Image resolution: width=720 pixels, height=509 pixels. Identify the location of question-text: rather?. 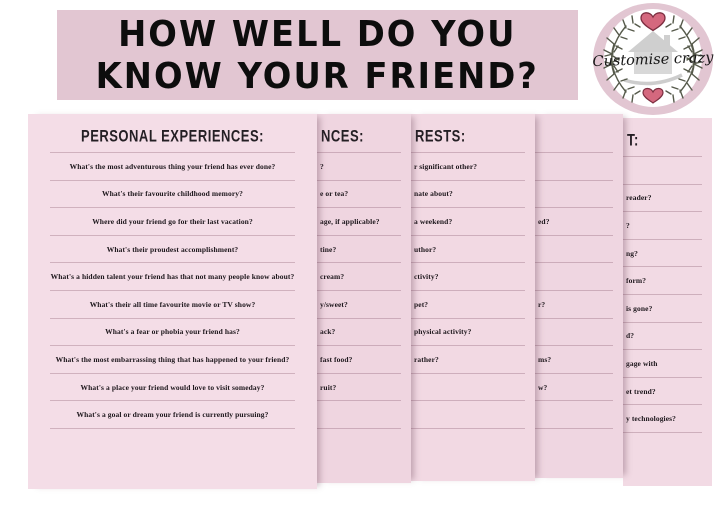
(426, 359).